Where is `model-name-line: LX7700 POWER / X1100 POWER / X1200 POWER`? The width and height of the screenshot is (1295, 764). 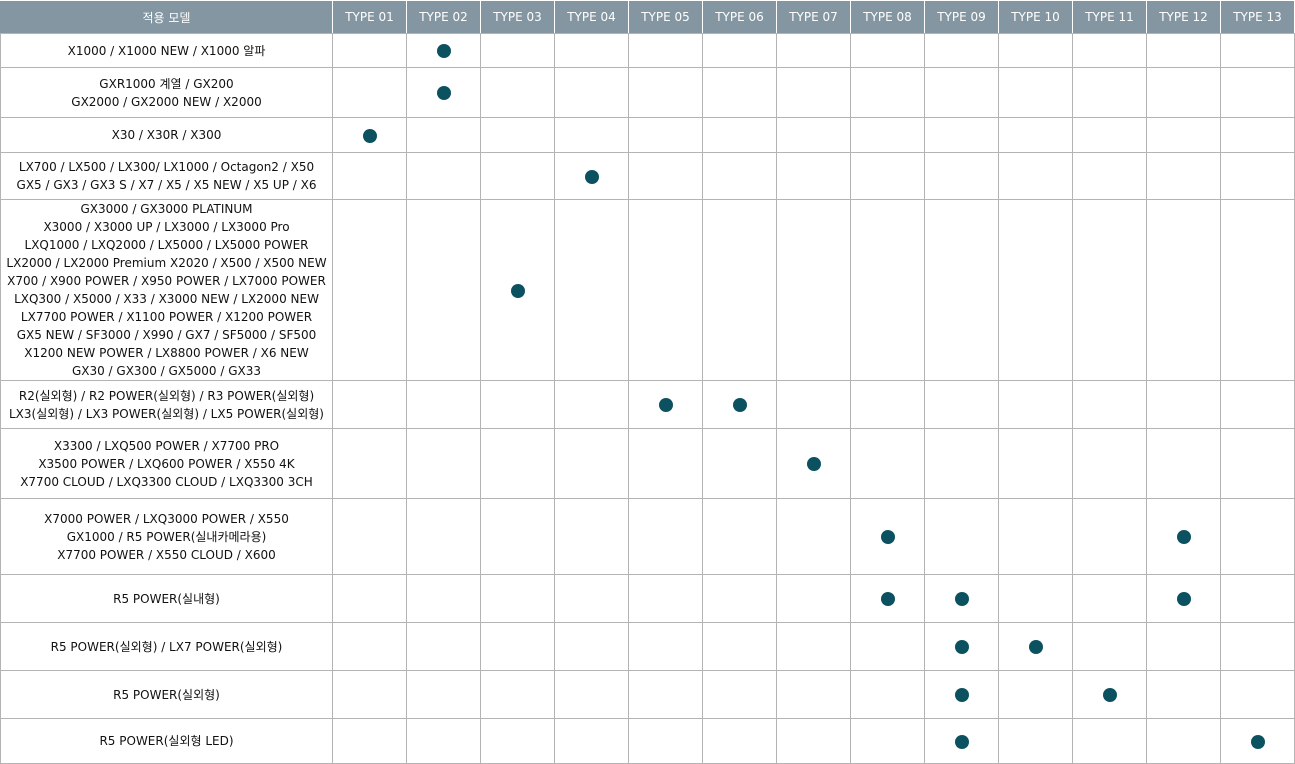
model-name-line: LX7700 POWER / X1100 POWER / X1200 POWER is located at coordinates (166, 317).